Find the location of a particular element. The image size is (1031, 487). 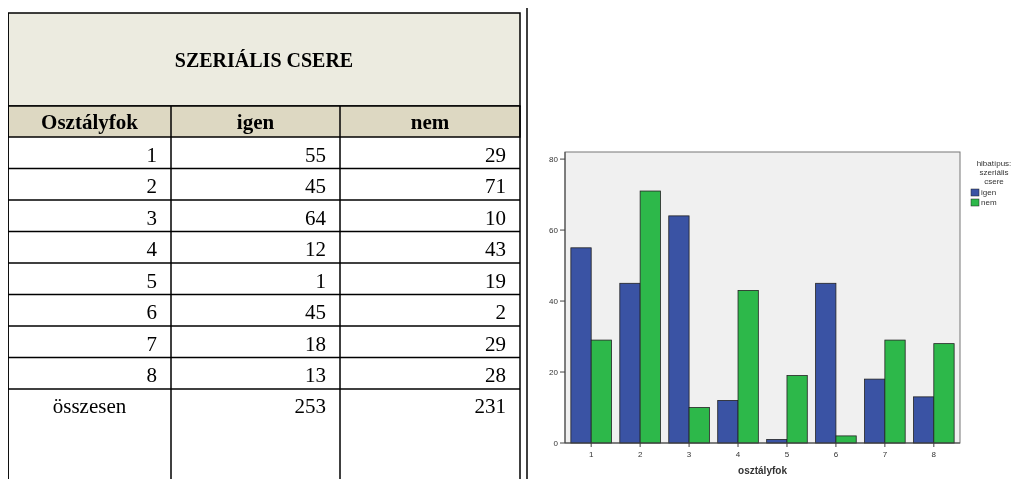

category-label: 6 is located at coordinates (151, 312).